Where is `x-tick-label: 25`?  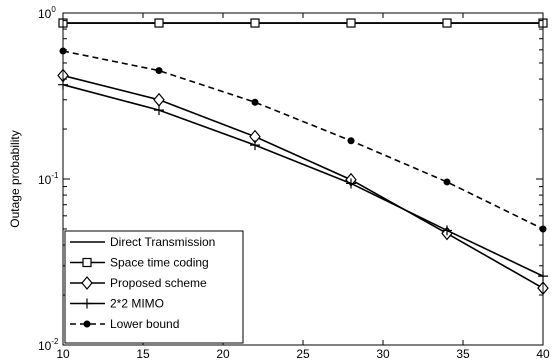
x-tick-label: 25 is located at coordinates (303, 353).